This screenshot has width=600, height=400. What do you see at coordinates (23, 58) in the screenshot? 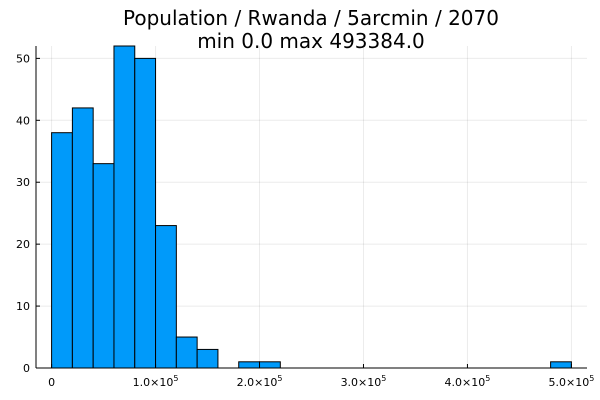
I see `y-tick-label: 50` at bounding box center [23, 58].